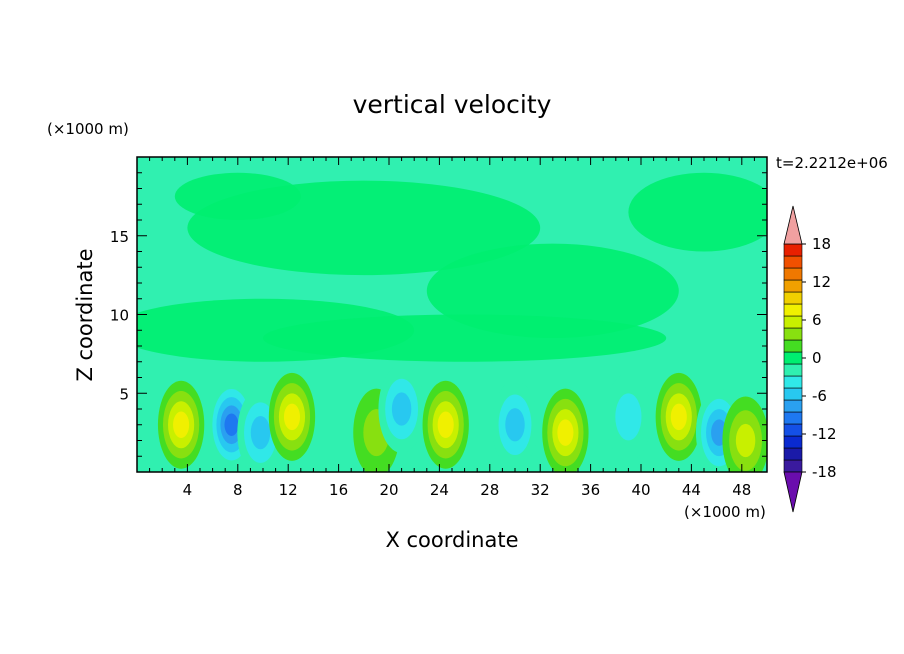 The image size is (904, 654). What do you see at coordinates (741, 490) in the screenshot?
I see `x-tick-label: 48` at bounding box center [741, 490].